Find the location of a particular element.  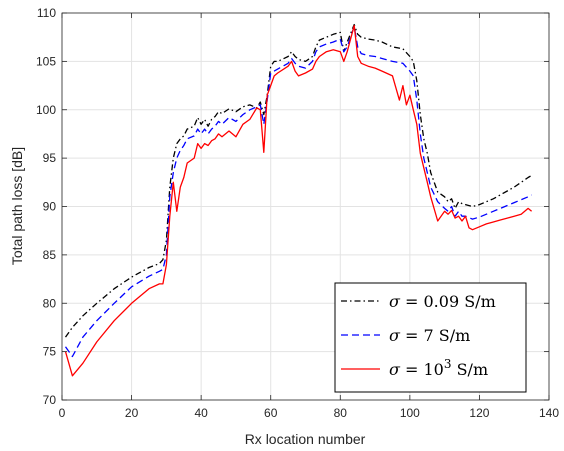

legend-label-2: σ = 103 S/m is located at coordinates (438, 368).